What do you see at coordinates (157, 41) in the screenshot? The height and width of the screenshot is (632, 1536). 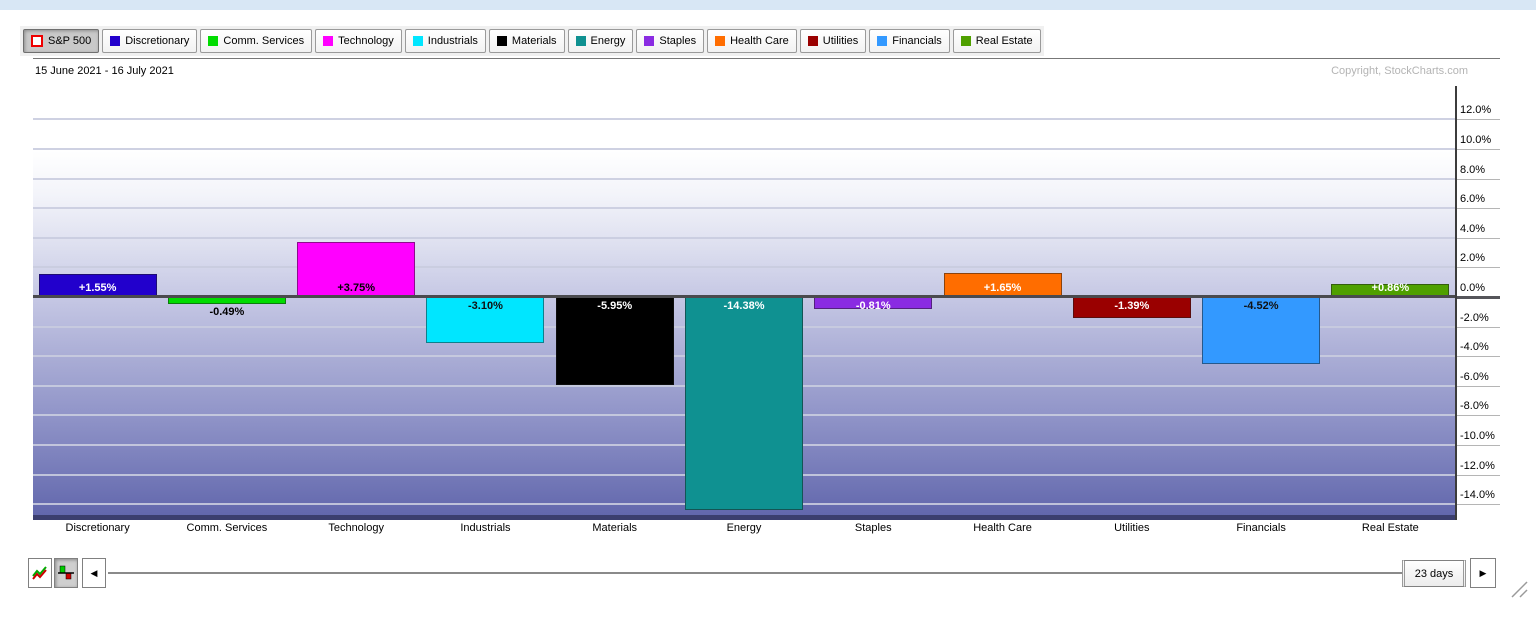 I see `legend-item-label: Discretionary` at bounding box center [157, 41].